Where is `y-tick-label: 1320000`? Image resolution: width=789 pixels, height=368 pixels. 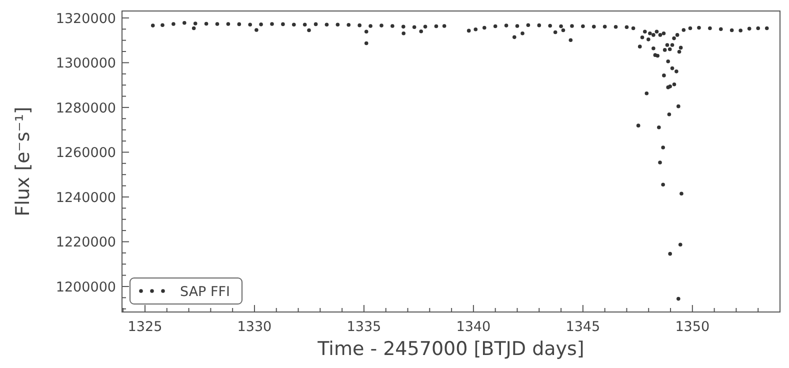
y-tick-label: 1320000 is located at coordinates (86, 18).